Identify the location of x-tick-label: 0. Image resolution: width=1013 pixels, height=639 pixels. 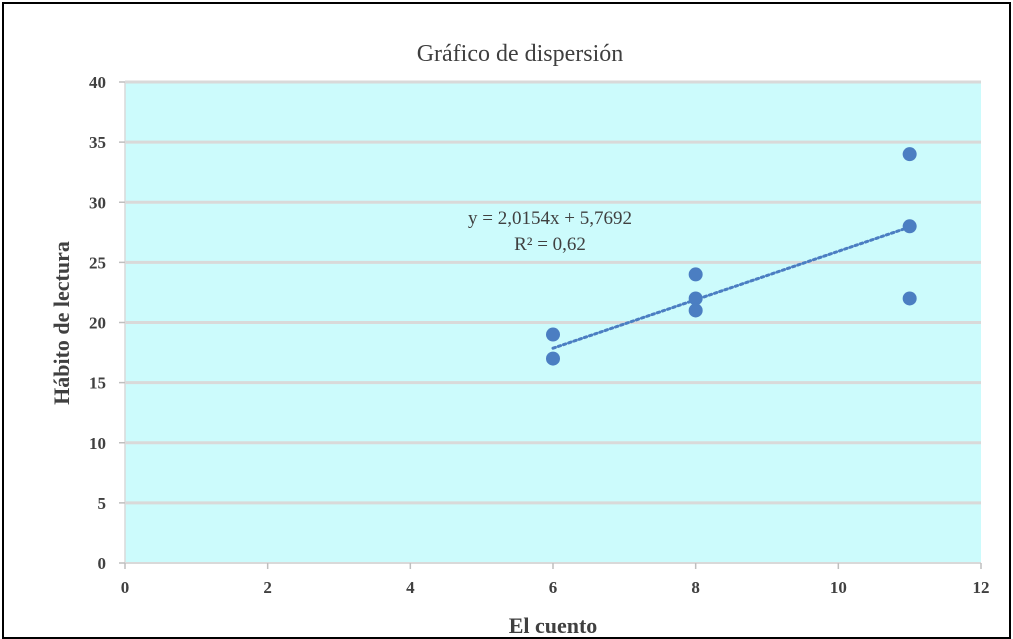
(125, 587).